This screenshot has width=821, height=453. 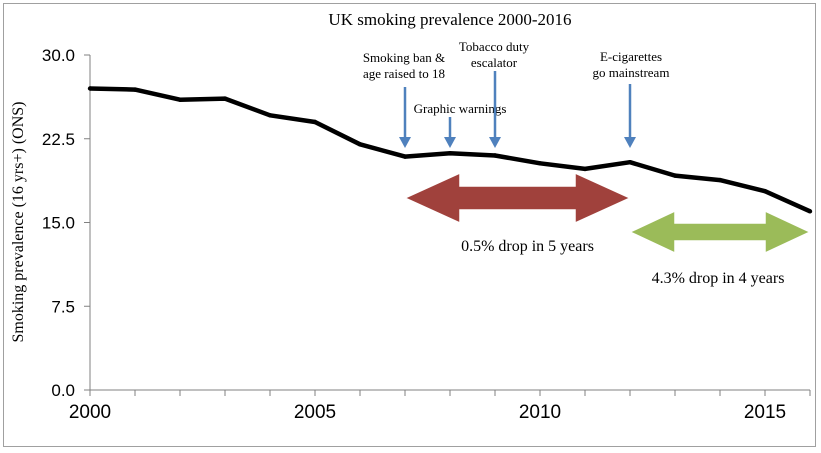 What do you see at coordinates (765, 412) in the screenshot?
I see `x-tick-label: 2015` at bounding box center [765, 412].